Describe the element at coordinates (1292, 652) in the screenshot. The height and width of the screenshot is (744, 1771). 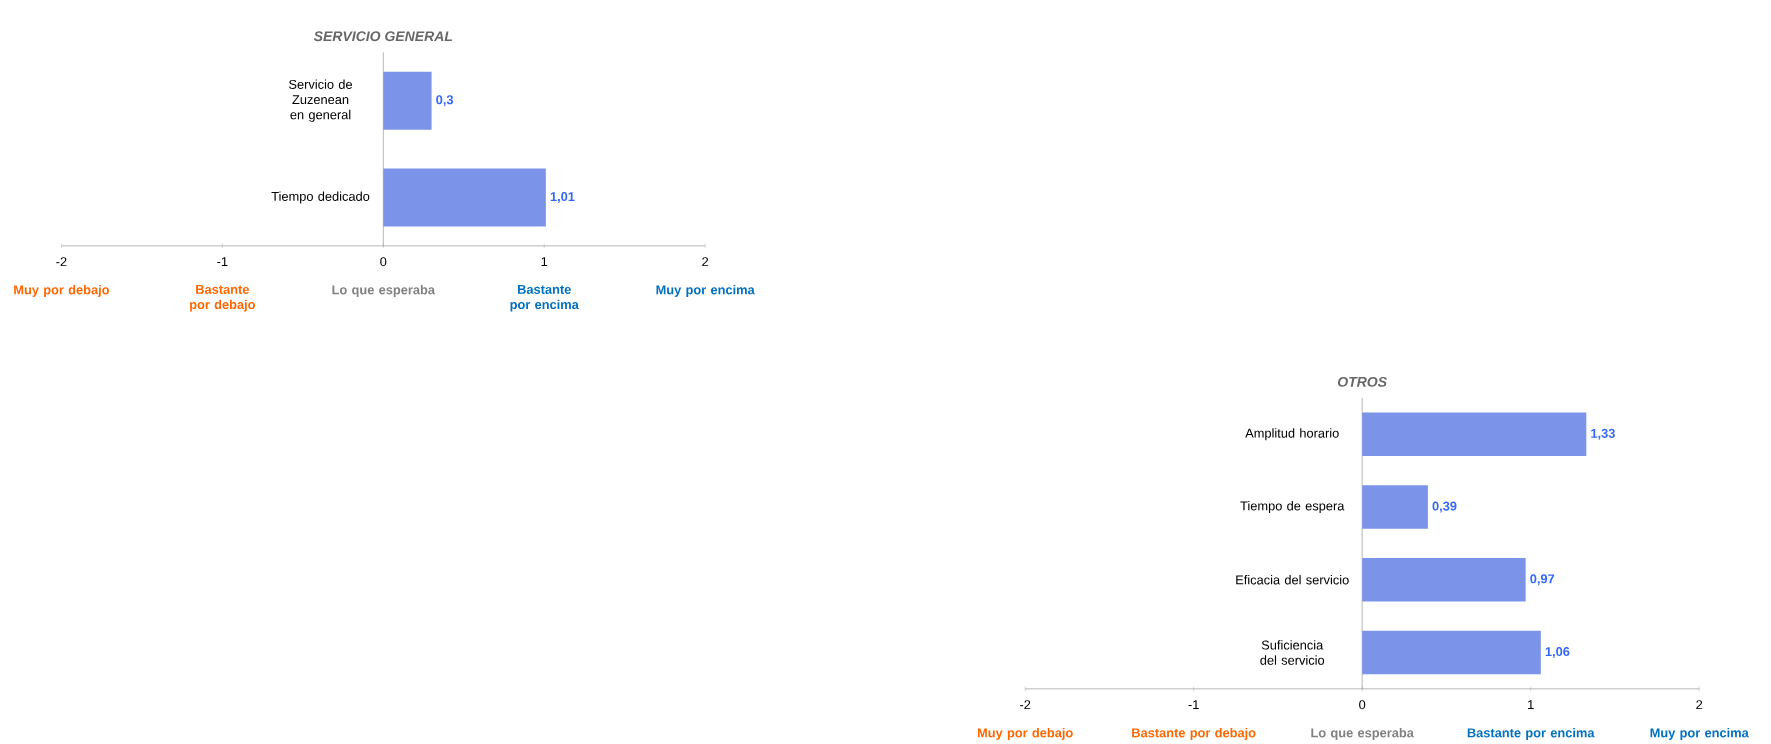
I see `y-tick-label: Suficiencia del servicio` at that location.